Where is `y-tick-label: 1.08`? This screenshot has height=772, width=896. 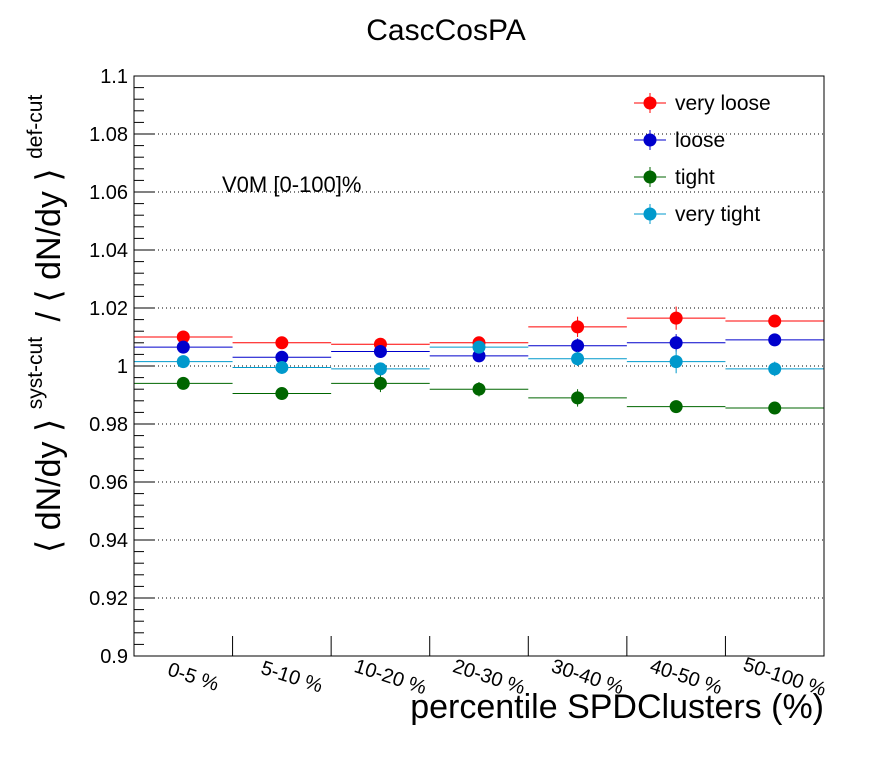
y-tick-label: 1.08 is located at coordinates (108, 135).